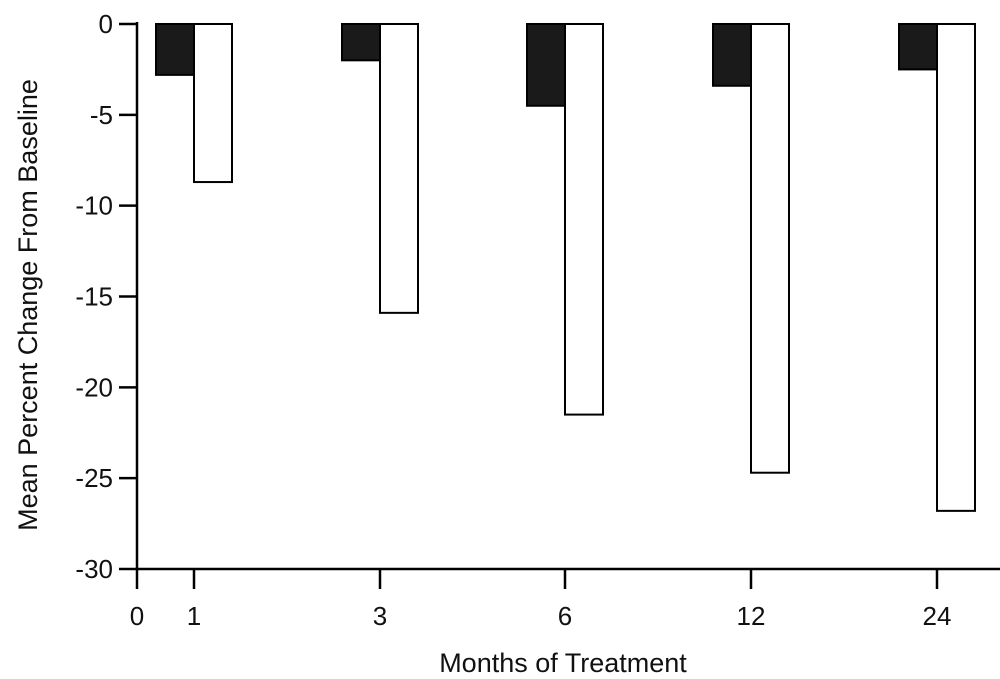 This screenshot has height=679, width=1000. I want to click on y-tick-label: 0, so click(106, 24).